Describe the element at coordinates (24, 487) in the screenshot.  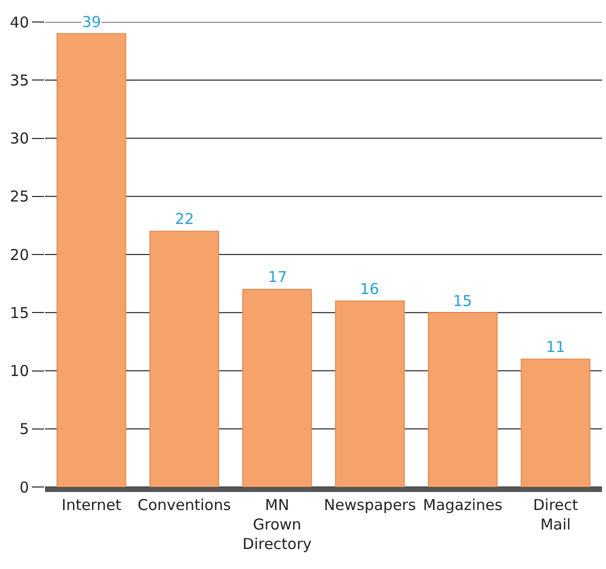
I see `y-tick-label: 0` at that location.